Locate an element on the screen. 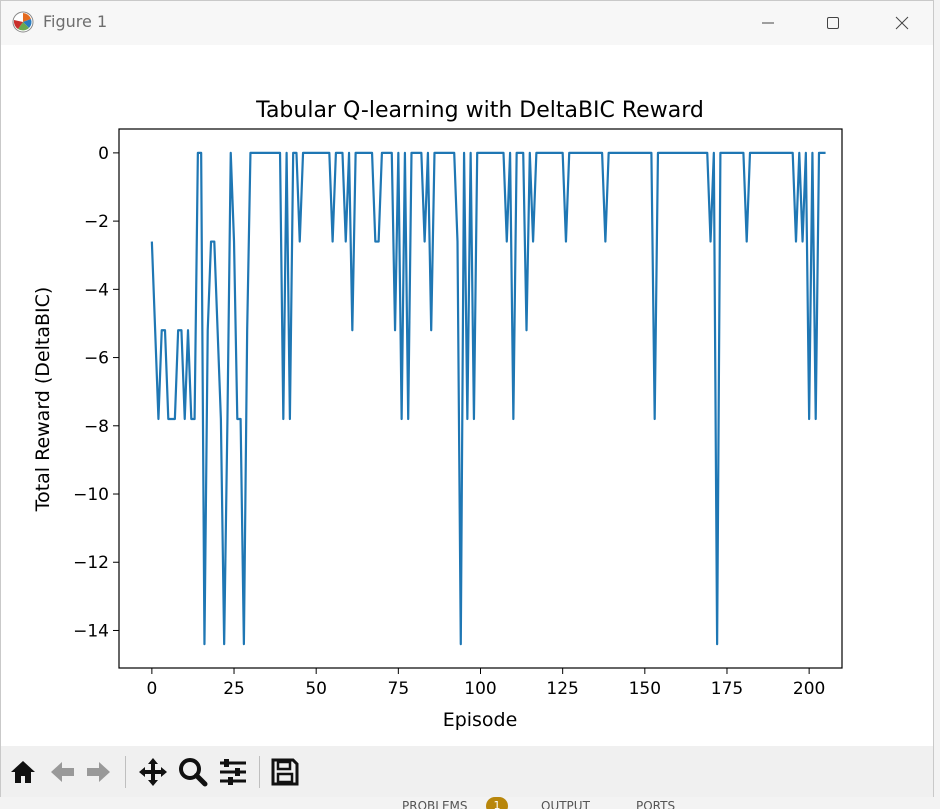 The height and width of the screenshot is (809, 940). y-tick-label: −6 is located at coordinates (96, 359).